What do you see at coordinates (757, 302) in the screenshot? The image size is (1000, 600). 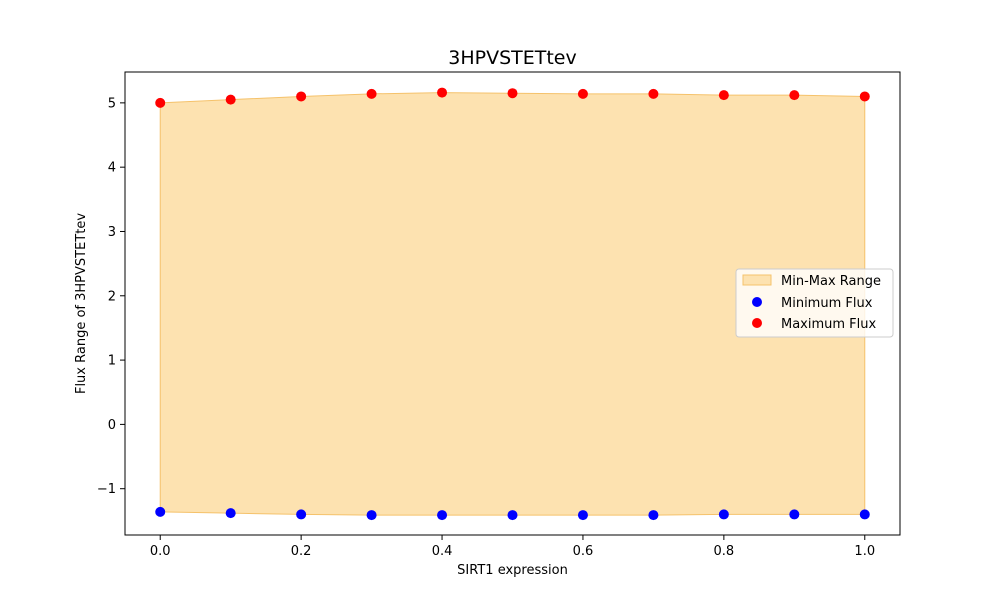 I see `legend-marker-min` at bounding box center [757, 302].